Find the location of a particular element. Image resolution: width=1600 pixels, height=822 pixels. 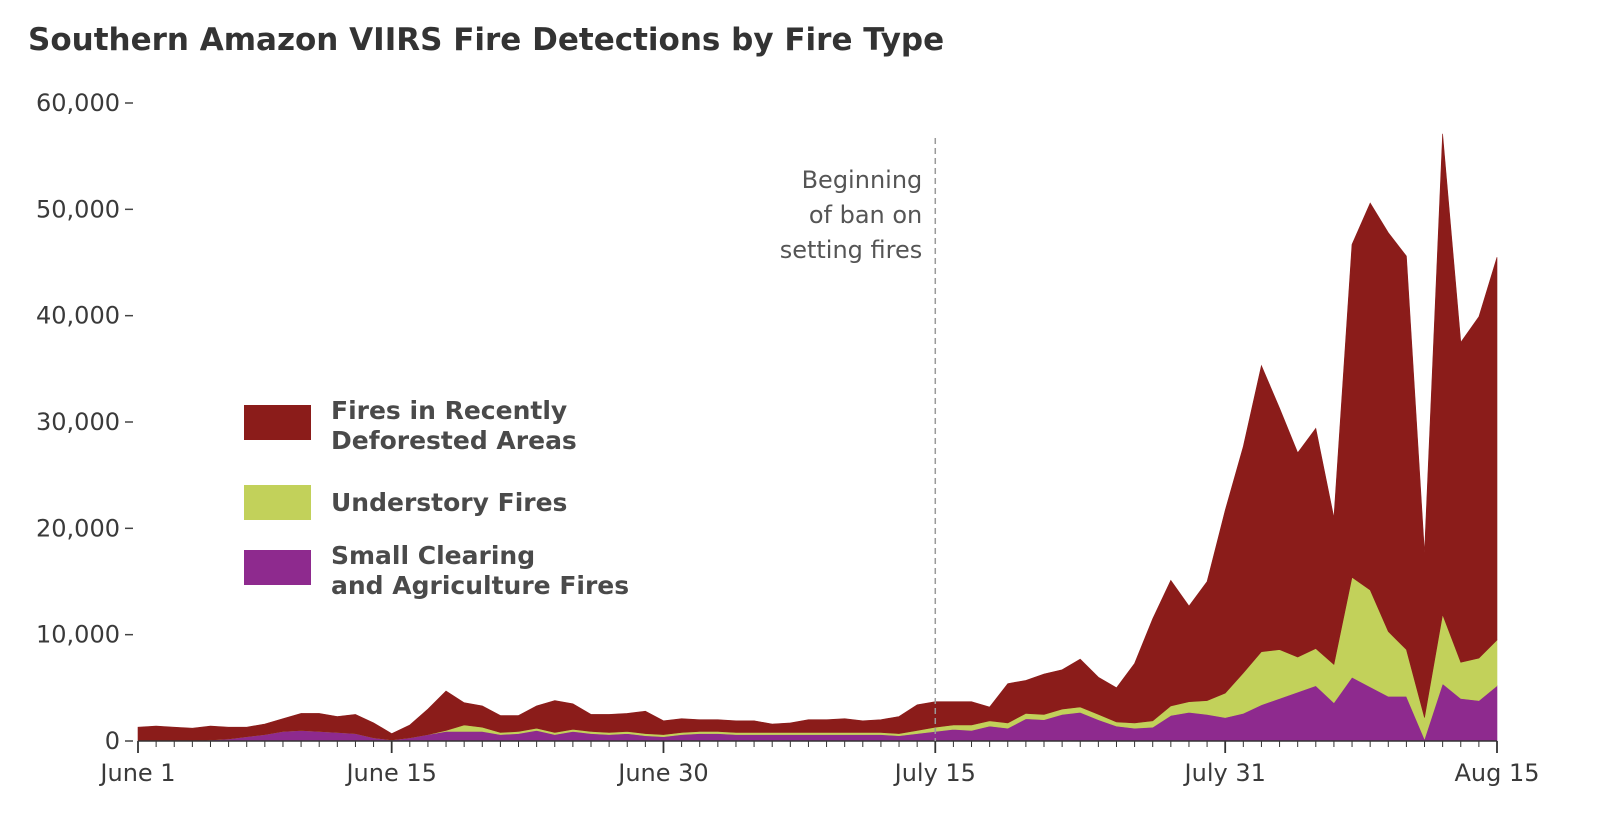

x-tick-label: June 30 is located at coordinates (662, 773).